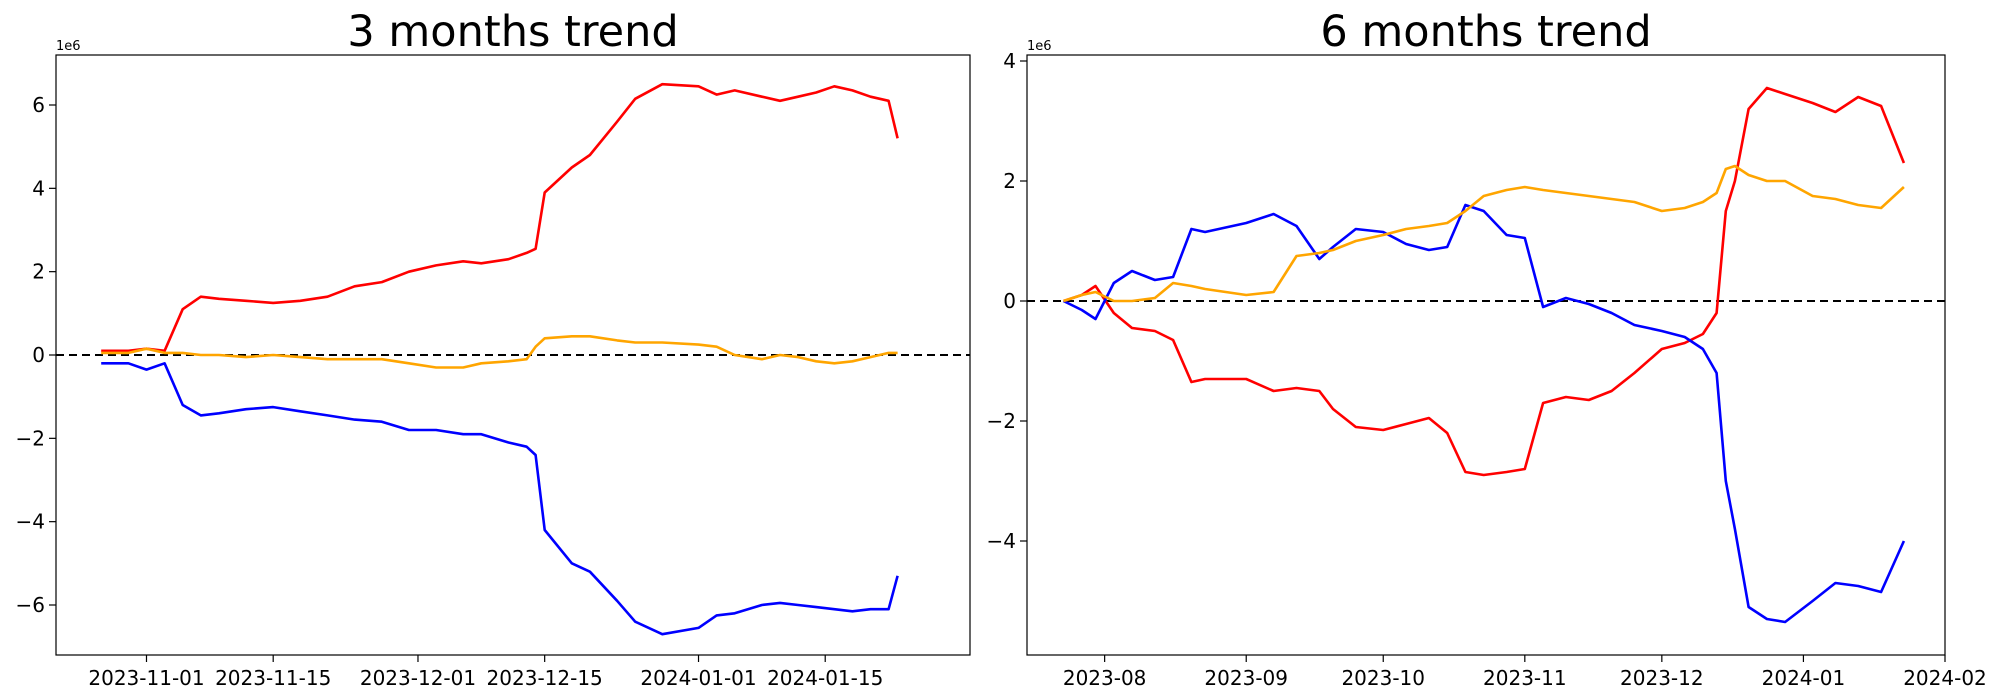  I want to click on x-tick-label: 2024-01, so click(1804, 678).